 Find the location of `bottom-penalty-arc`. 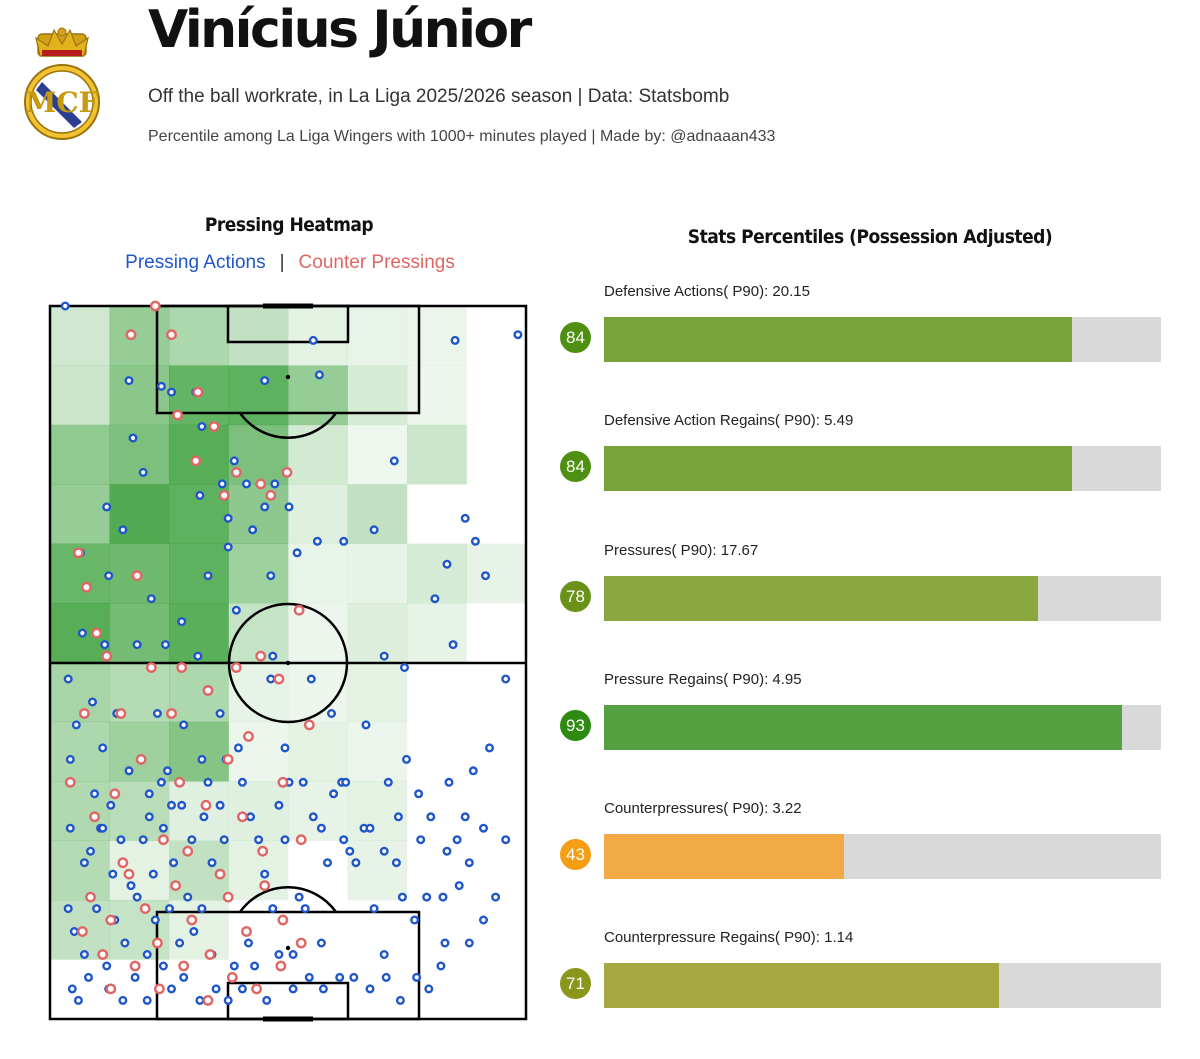

bottom-penalty-arc is located at coordinates (288, 899).